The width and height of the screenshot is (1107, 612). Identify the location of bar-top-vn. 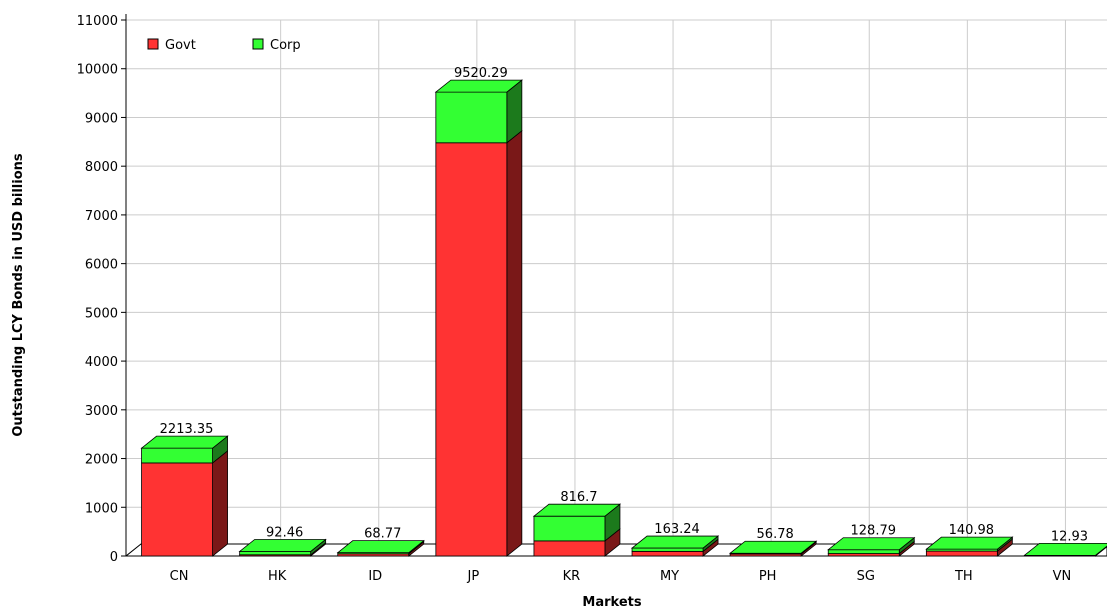
(1065, 549).